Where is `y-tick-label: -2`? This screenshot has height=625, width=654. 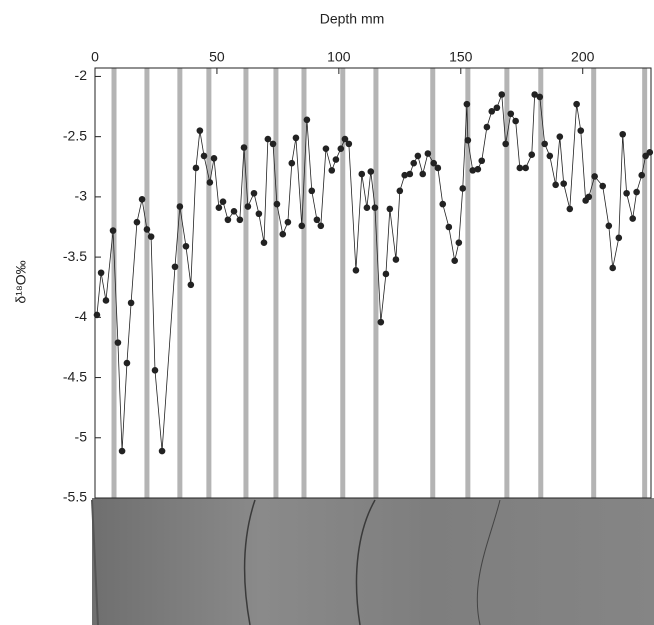
y-tick-label: -2 is located at coordinates (81, 75).